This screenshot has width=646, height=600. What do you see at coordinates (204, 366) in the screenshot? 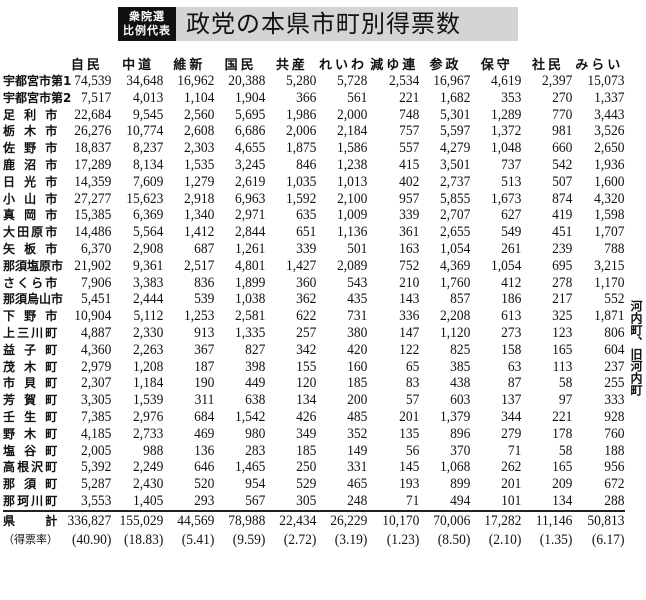
I see `vote-cell: 187` at bounding box center [204, 366].